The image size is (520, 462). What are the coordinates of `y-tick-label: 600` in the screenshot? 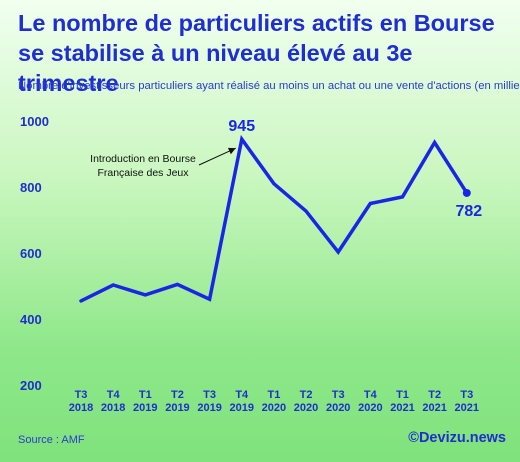 It's located at (31, 253).